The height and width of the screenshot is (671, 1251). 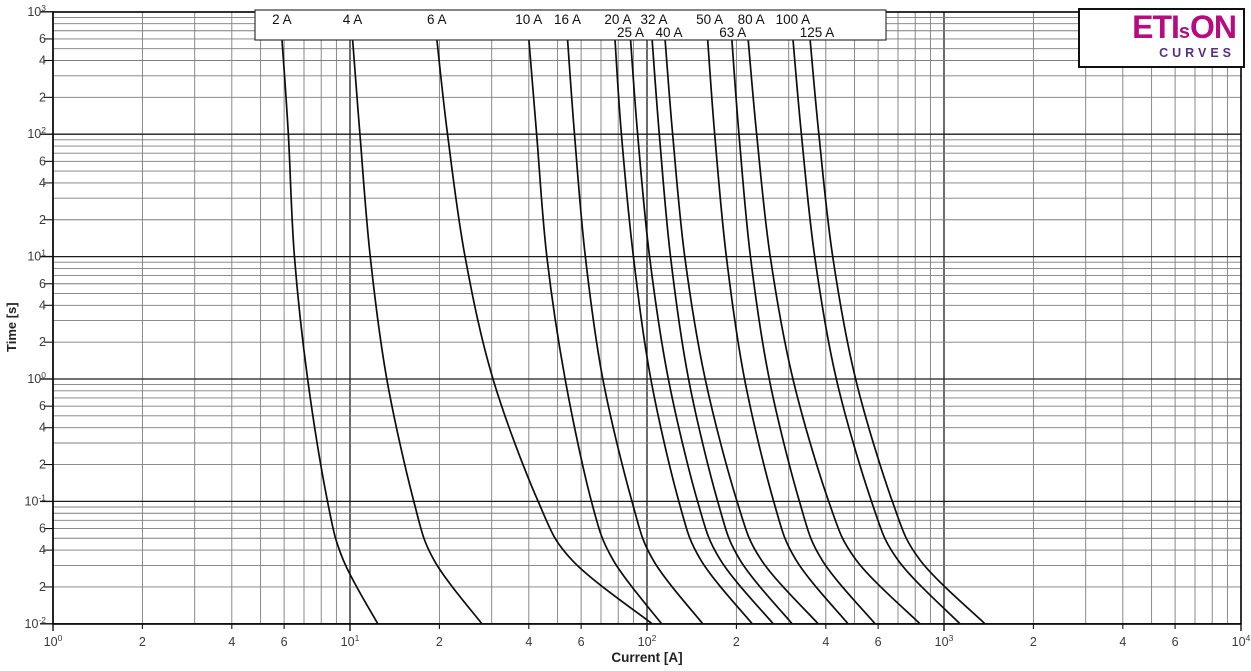 What do you see at coordinates (654, 19) in the screenshot?
I see `curve-label-32A: 32 A` at bounding box center [654, 19].